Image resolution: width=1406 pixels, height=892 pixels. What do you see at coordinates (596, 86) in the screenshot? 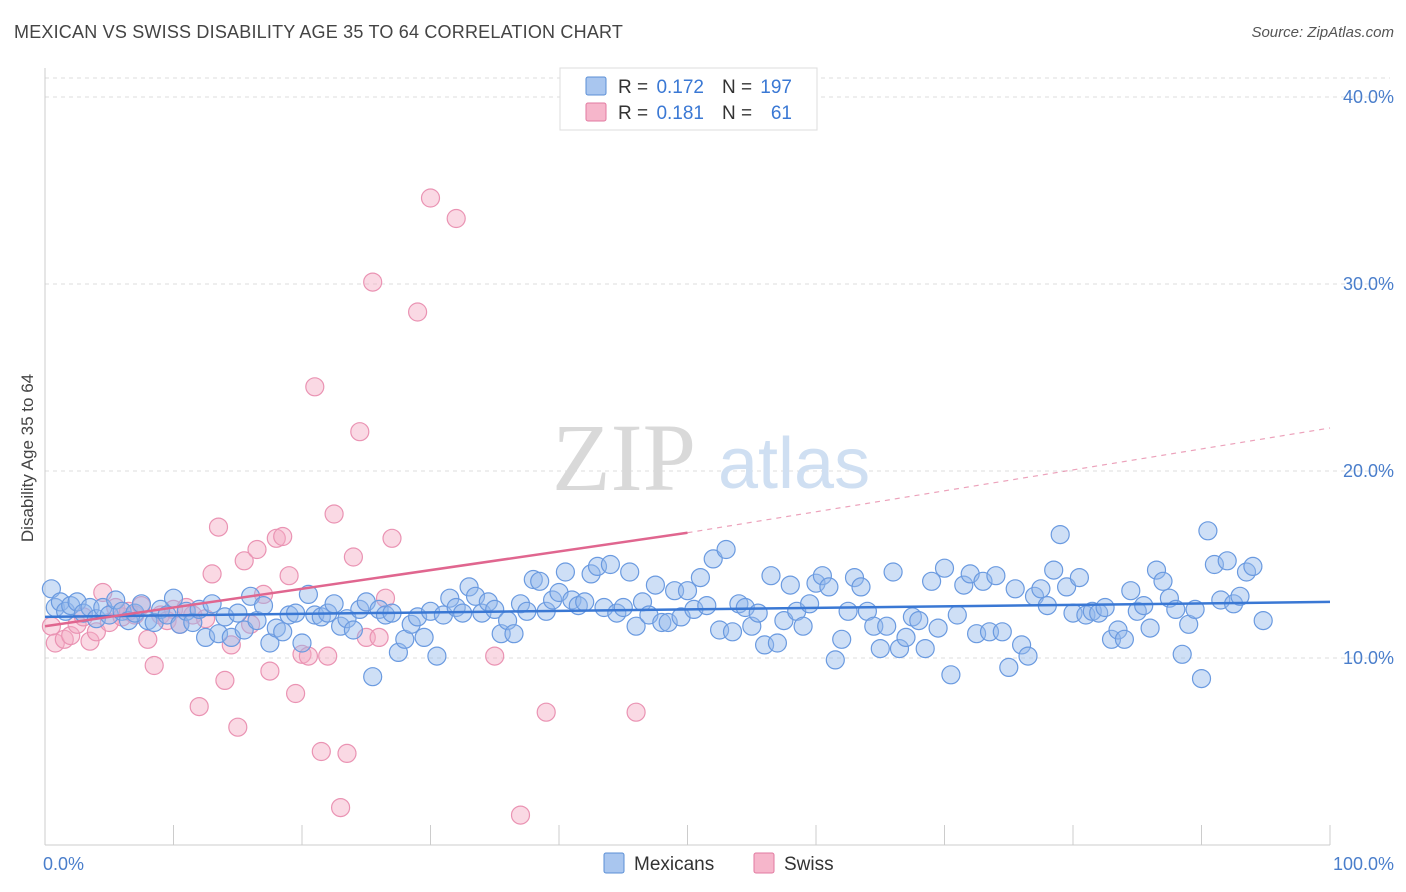
I see `legend-swatch-mexicans` at bounding box center [596, 86].